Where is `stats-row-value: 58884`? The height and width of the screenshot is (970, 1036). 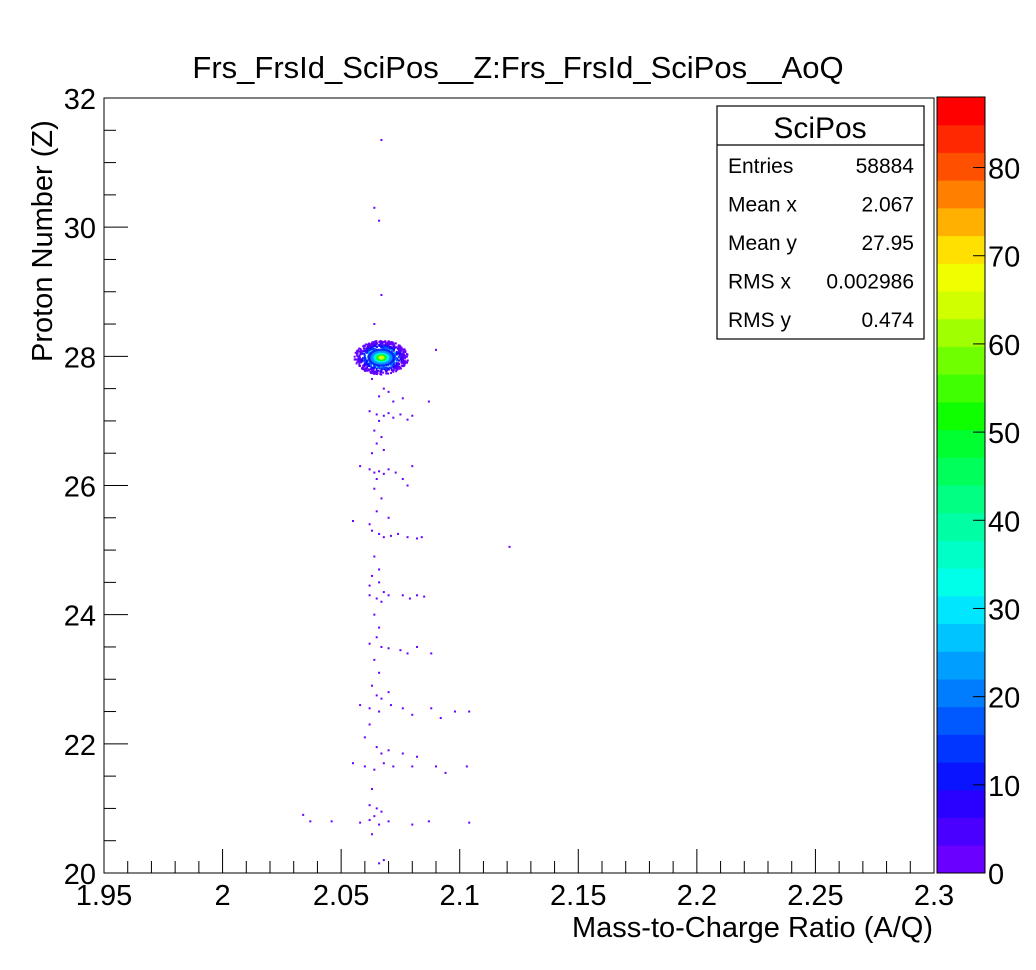
stats-row-value: 58884 is located at coordinates (885, 166).